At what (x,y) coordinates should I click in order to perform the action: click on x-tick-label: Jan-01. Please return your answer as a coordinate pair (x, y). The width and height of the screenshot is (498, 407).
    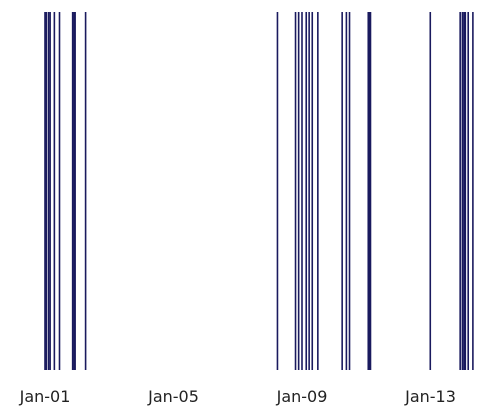
    Looking at the image, I should click on (45, 396).